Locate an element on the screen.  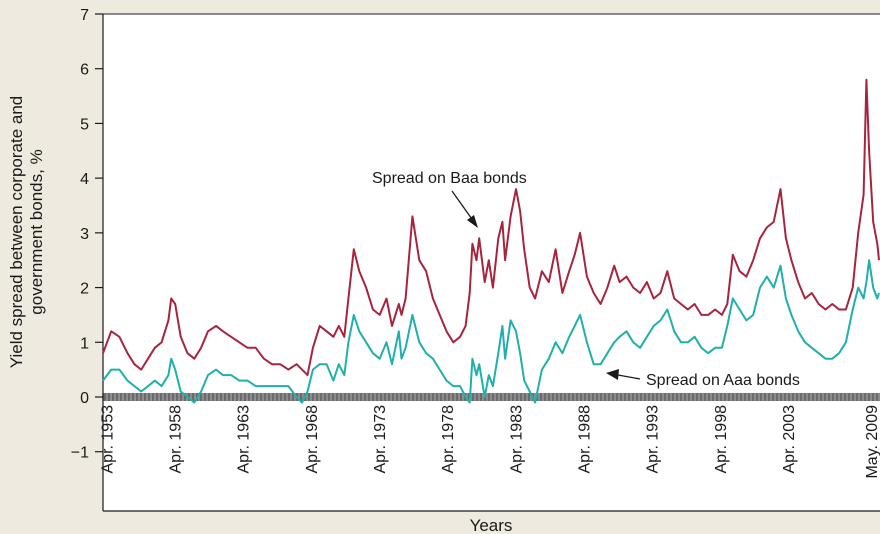
aaa-arrow-line is located at coordinates (629, 377).